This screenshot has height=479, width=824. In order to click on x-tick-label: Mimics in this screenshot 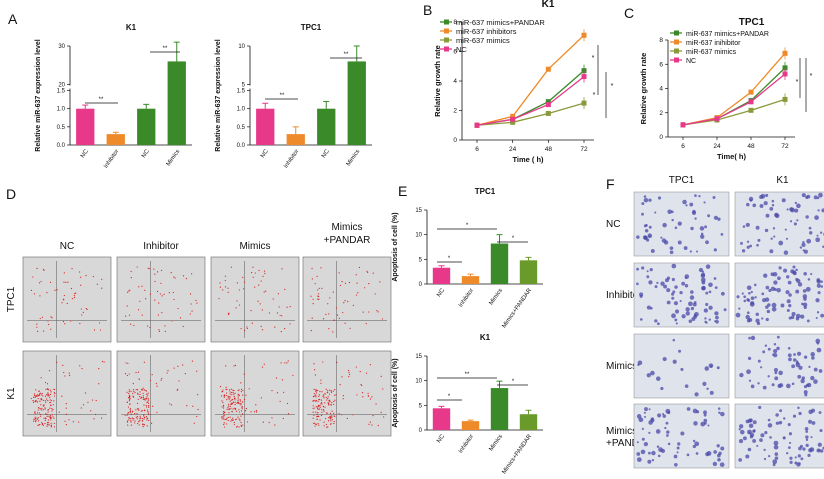, I will do `click(354, 158)`.